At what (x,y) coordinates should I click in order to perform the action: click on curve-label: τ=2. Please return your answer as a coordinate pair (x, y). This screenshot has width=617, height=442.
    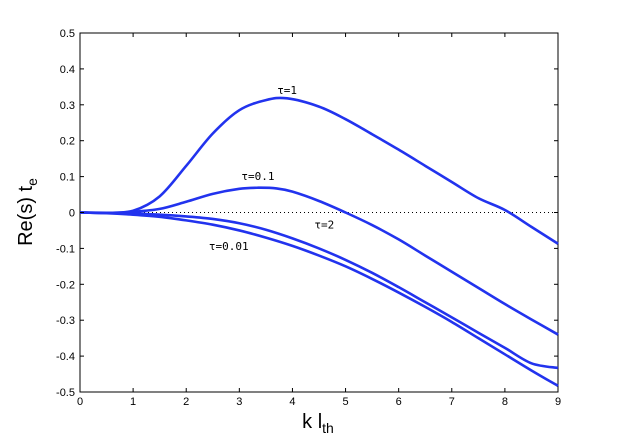
    Looking at the image, I should click on (324, 225).